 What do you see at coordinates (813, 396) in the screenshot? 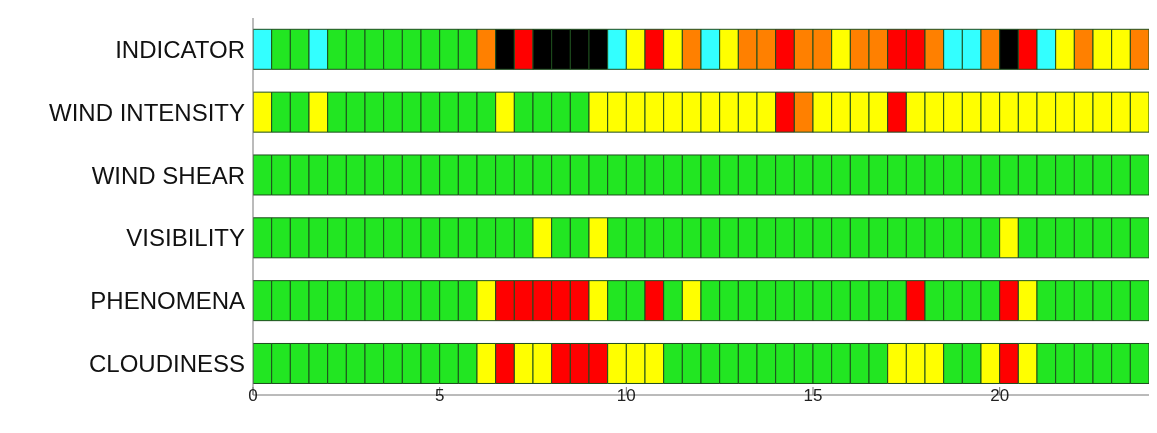
I see `x-tick-label: 15` at bounding box center [813, 396].